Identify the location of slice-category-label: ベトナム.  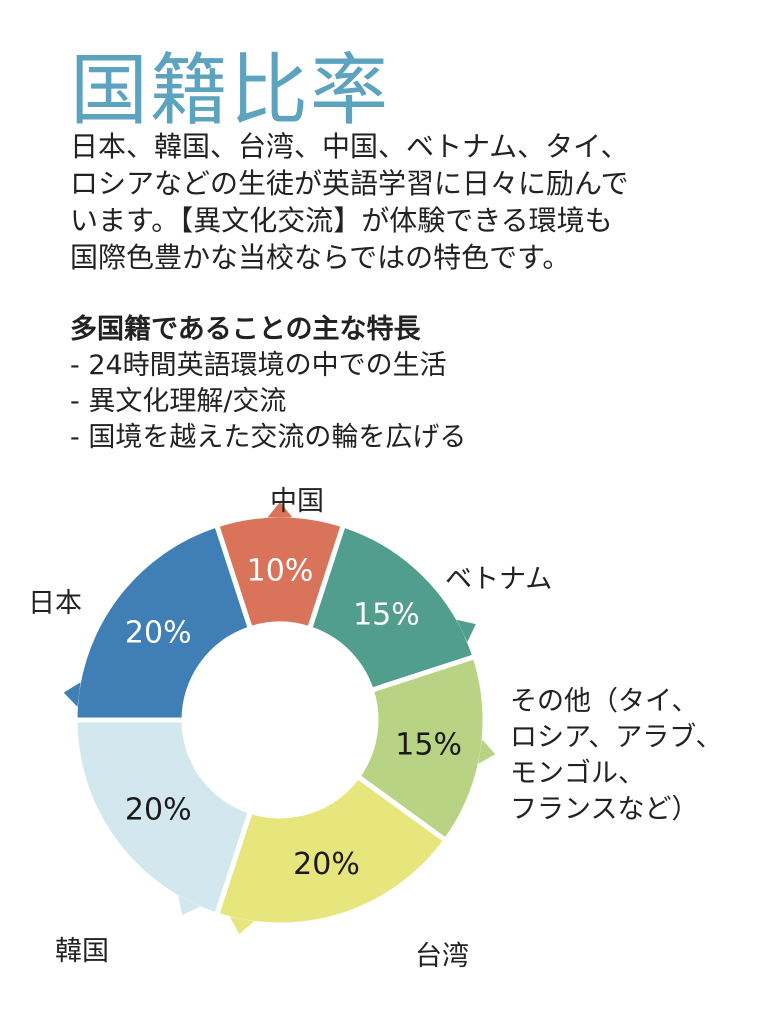
(498, 579).